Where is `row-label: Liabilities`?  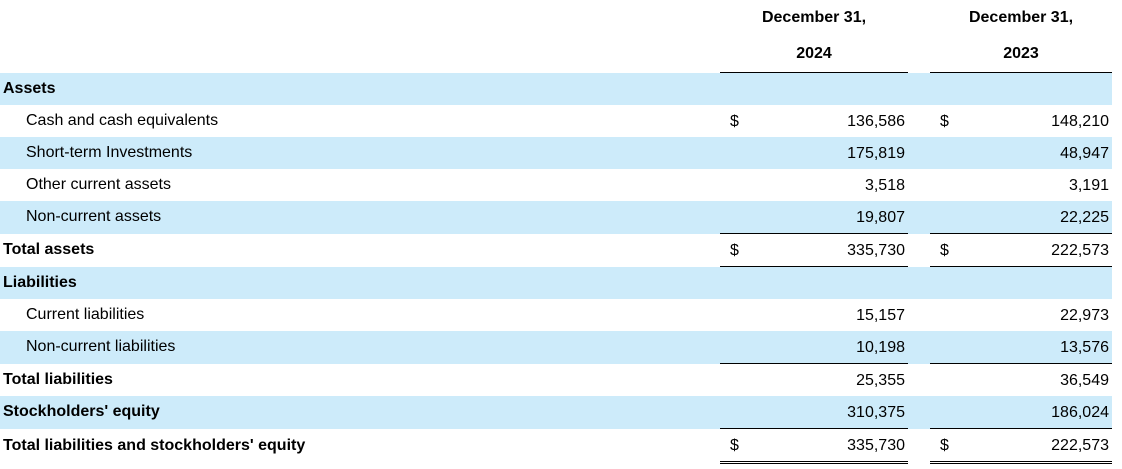 row-label: Liabilities is located at coordinates (360, 282).